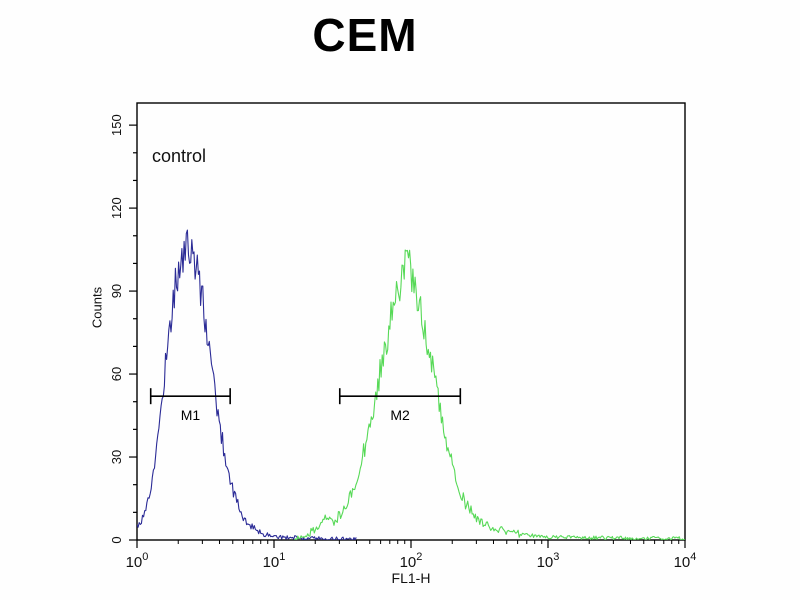 This screenshot has width=800, height=600. What do you see at coordinates (116, 208) in the screenshot?
I see `y-tick-label: 120` at bounding box center [116, 208].